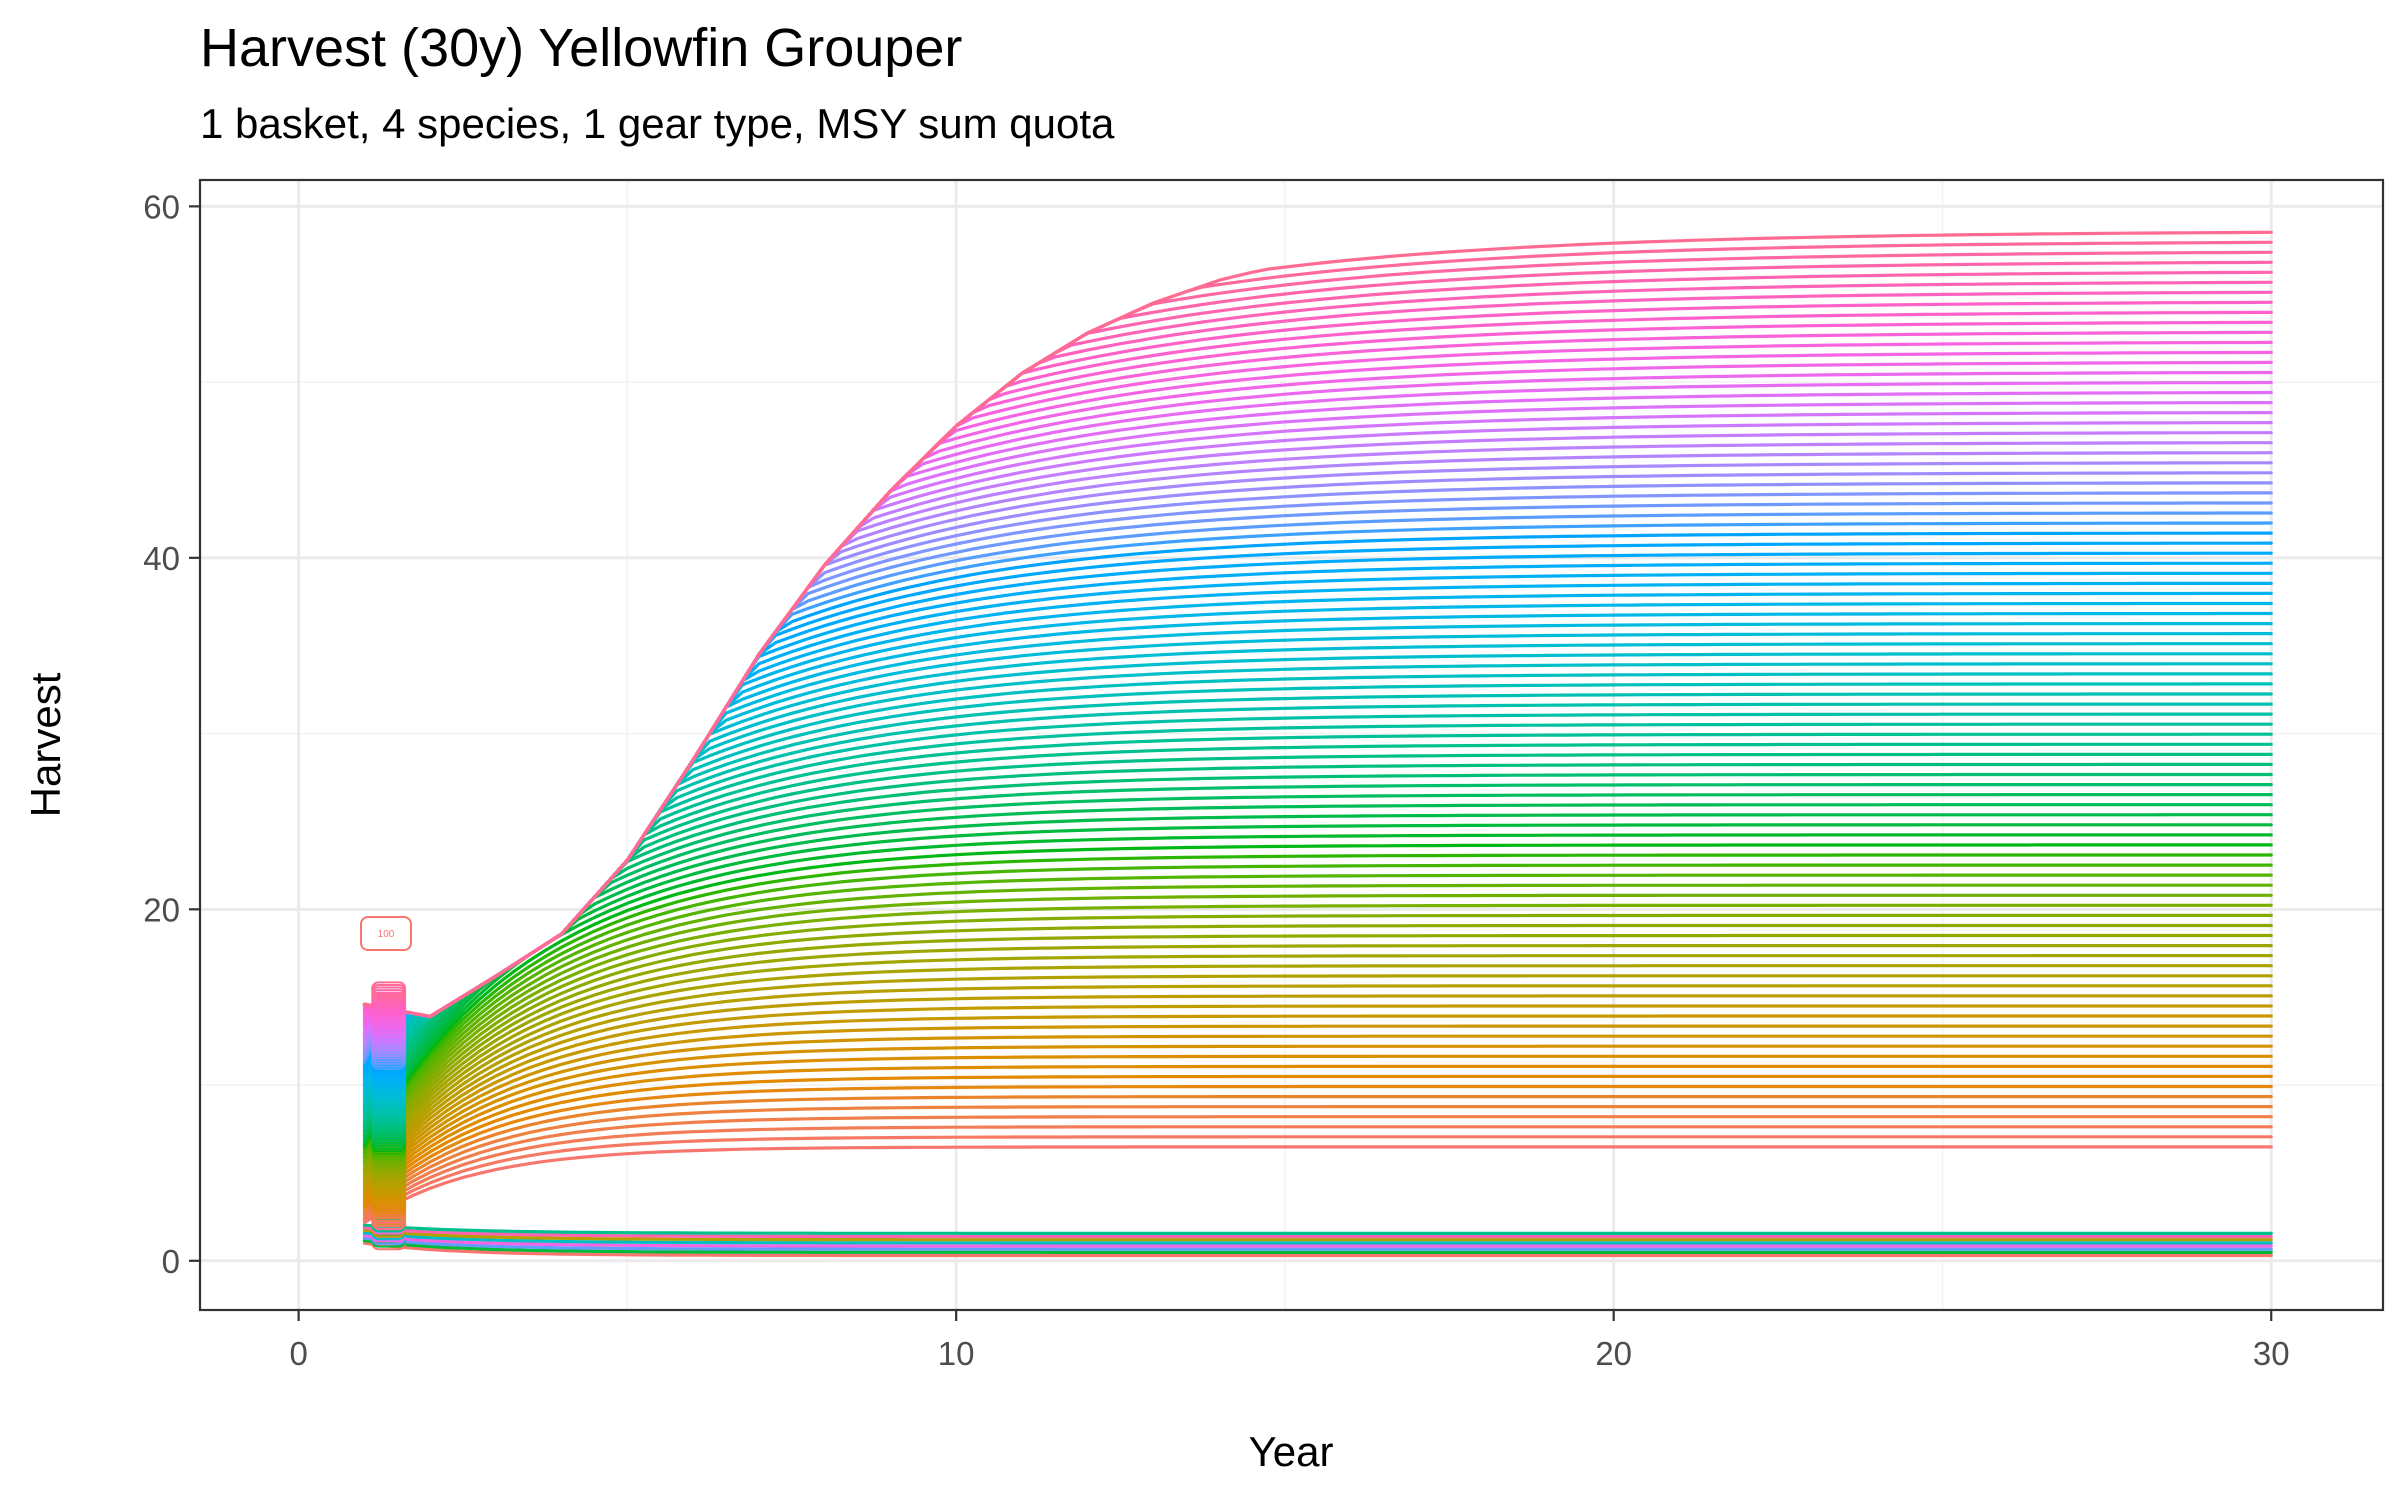 This screenshot has height=1500, width=2400. I want to click on x-tick-label: 30, so click(2271, 1353).